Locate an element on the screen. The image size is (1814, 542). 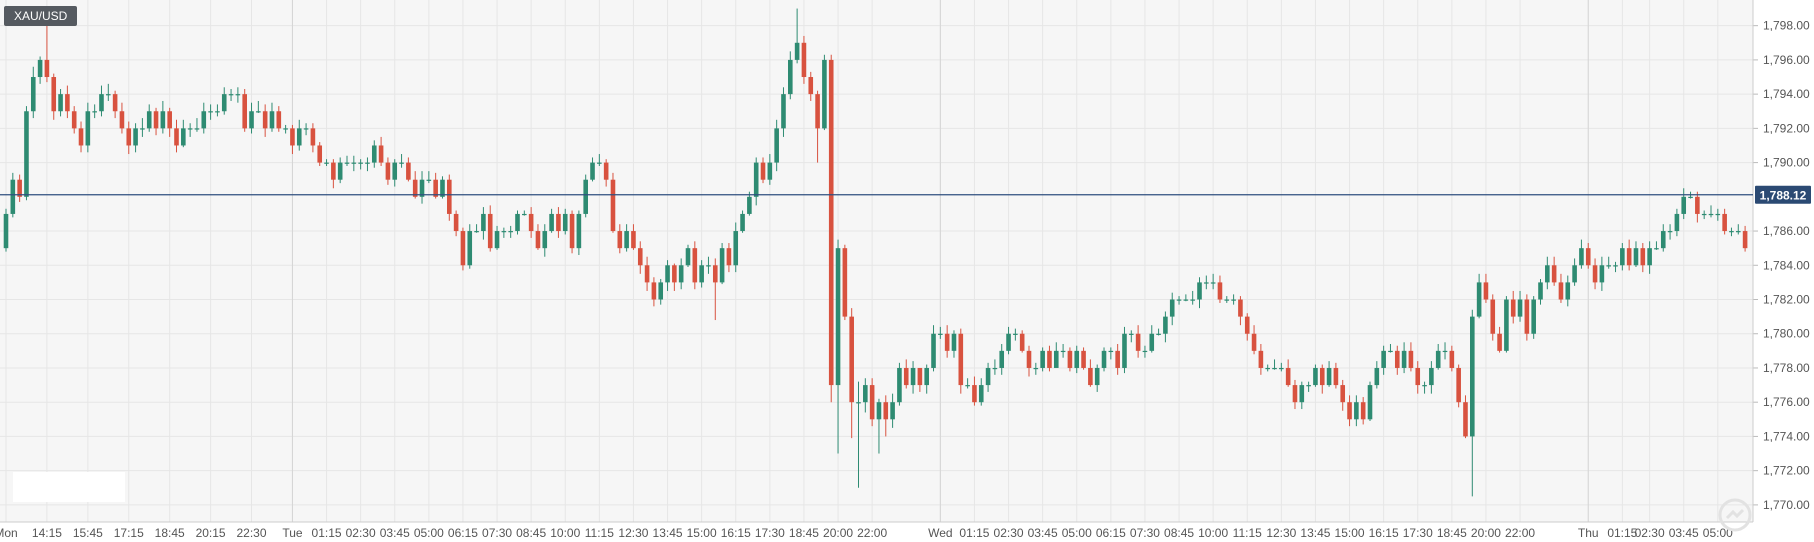
y-tick-label: 1,796.00 is located at coordinates (1786, 60).